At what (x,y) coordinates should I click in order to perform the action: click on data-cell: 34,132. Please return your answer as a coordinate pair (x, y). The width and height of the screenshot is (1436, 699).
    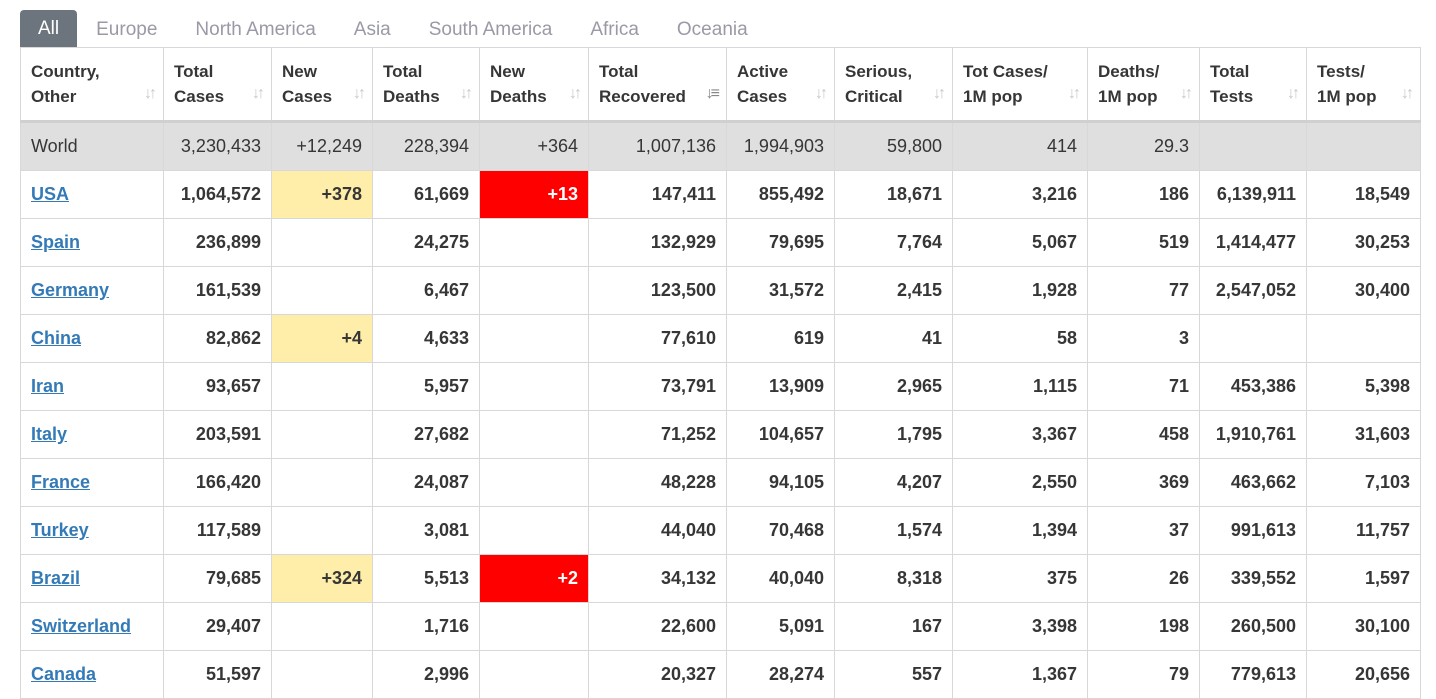
    Looking at the image, I should click on (657, 578).